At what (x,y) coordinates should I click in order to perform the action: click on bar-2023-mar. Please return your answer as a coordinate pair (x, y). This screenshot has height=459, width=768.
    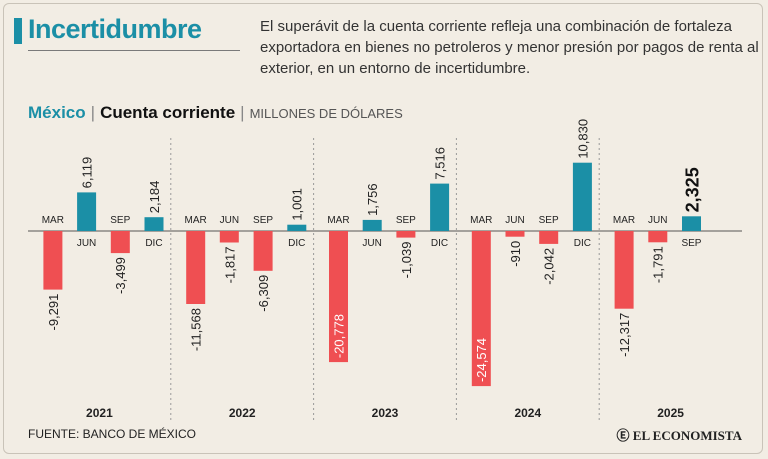
    Looking at the image, I should click on (338, 297).